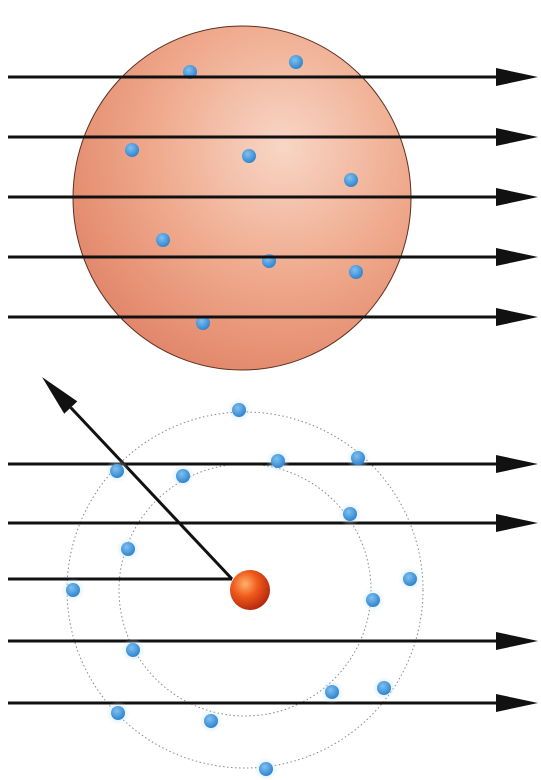 The image size is (541, 780). I want to click on deflected-alpha-beam, so click(121, 479).